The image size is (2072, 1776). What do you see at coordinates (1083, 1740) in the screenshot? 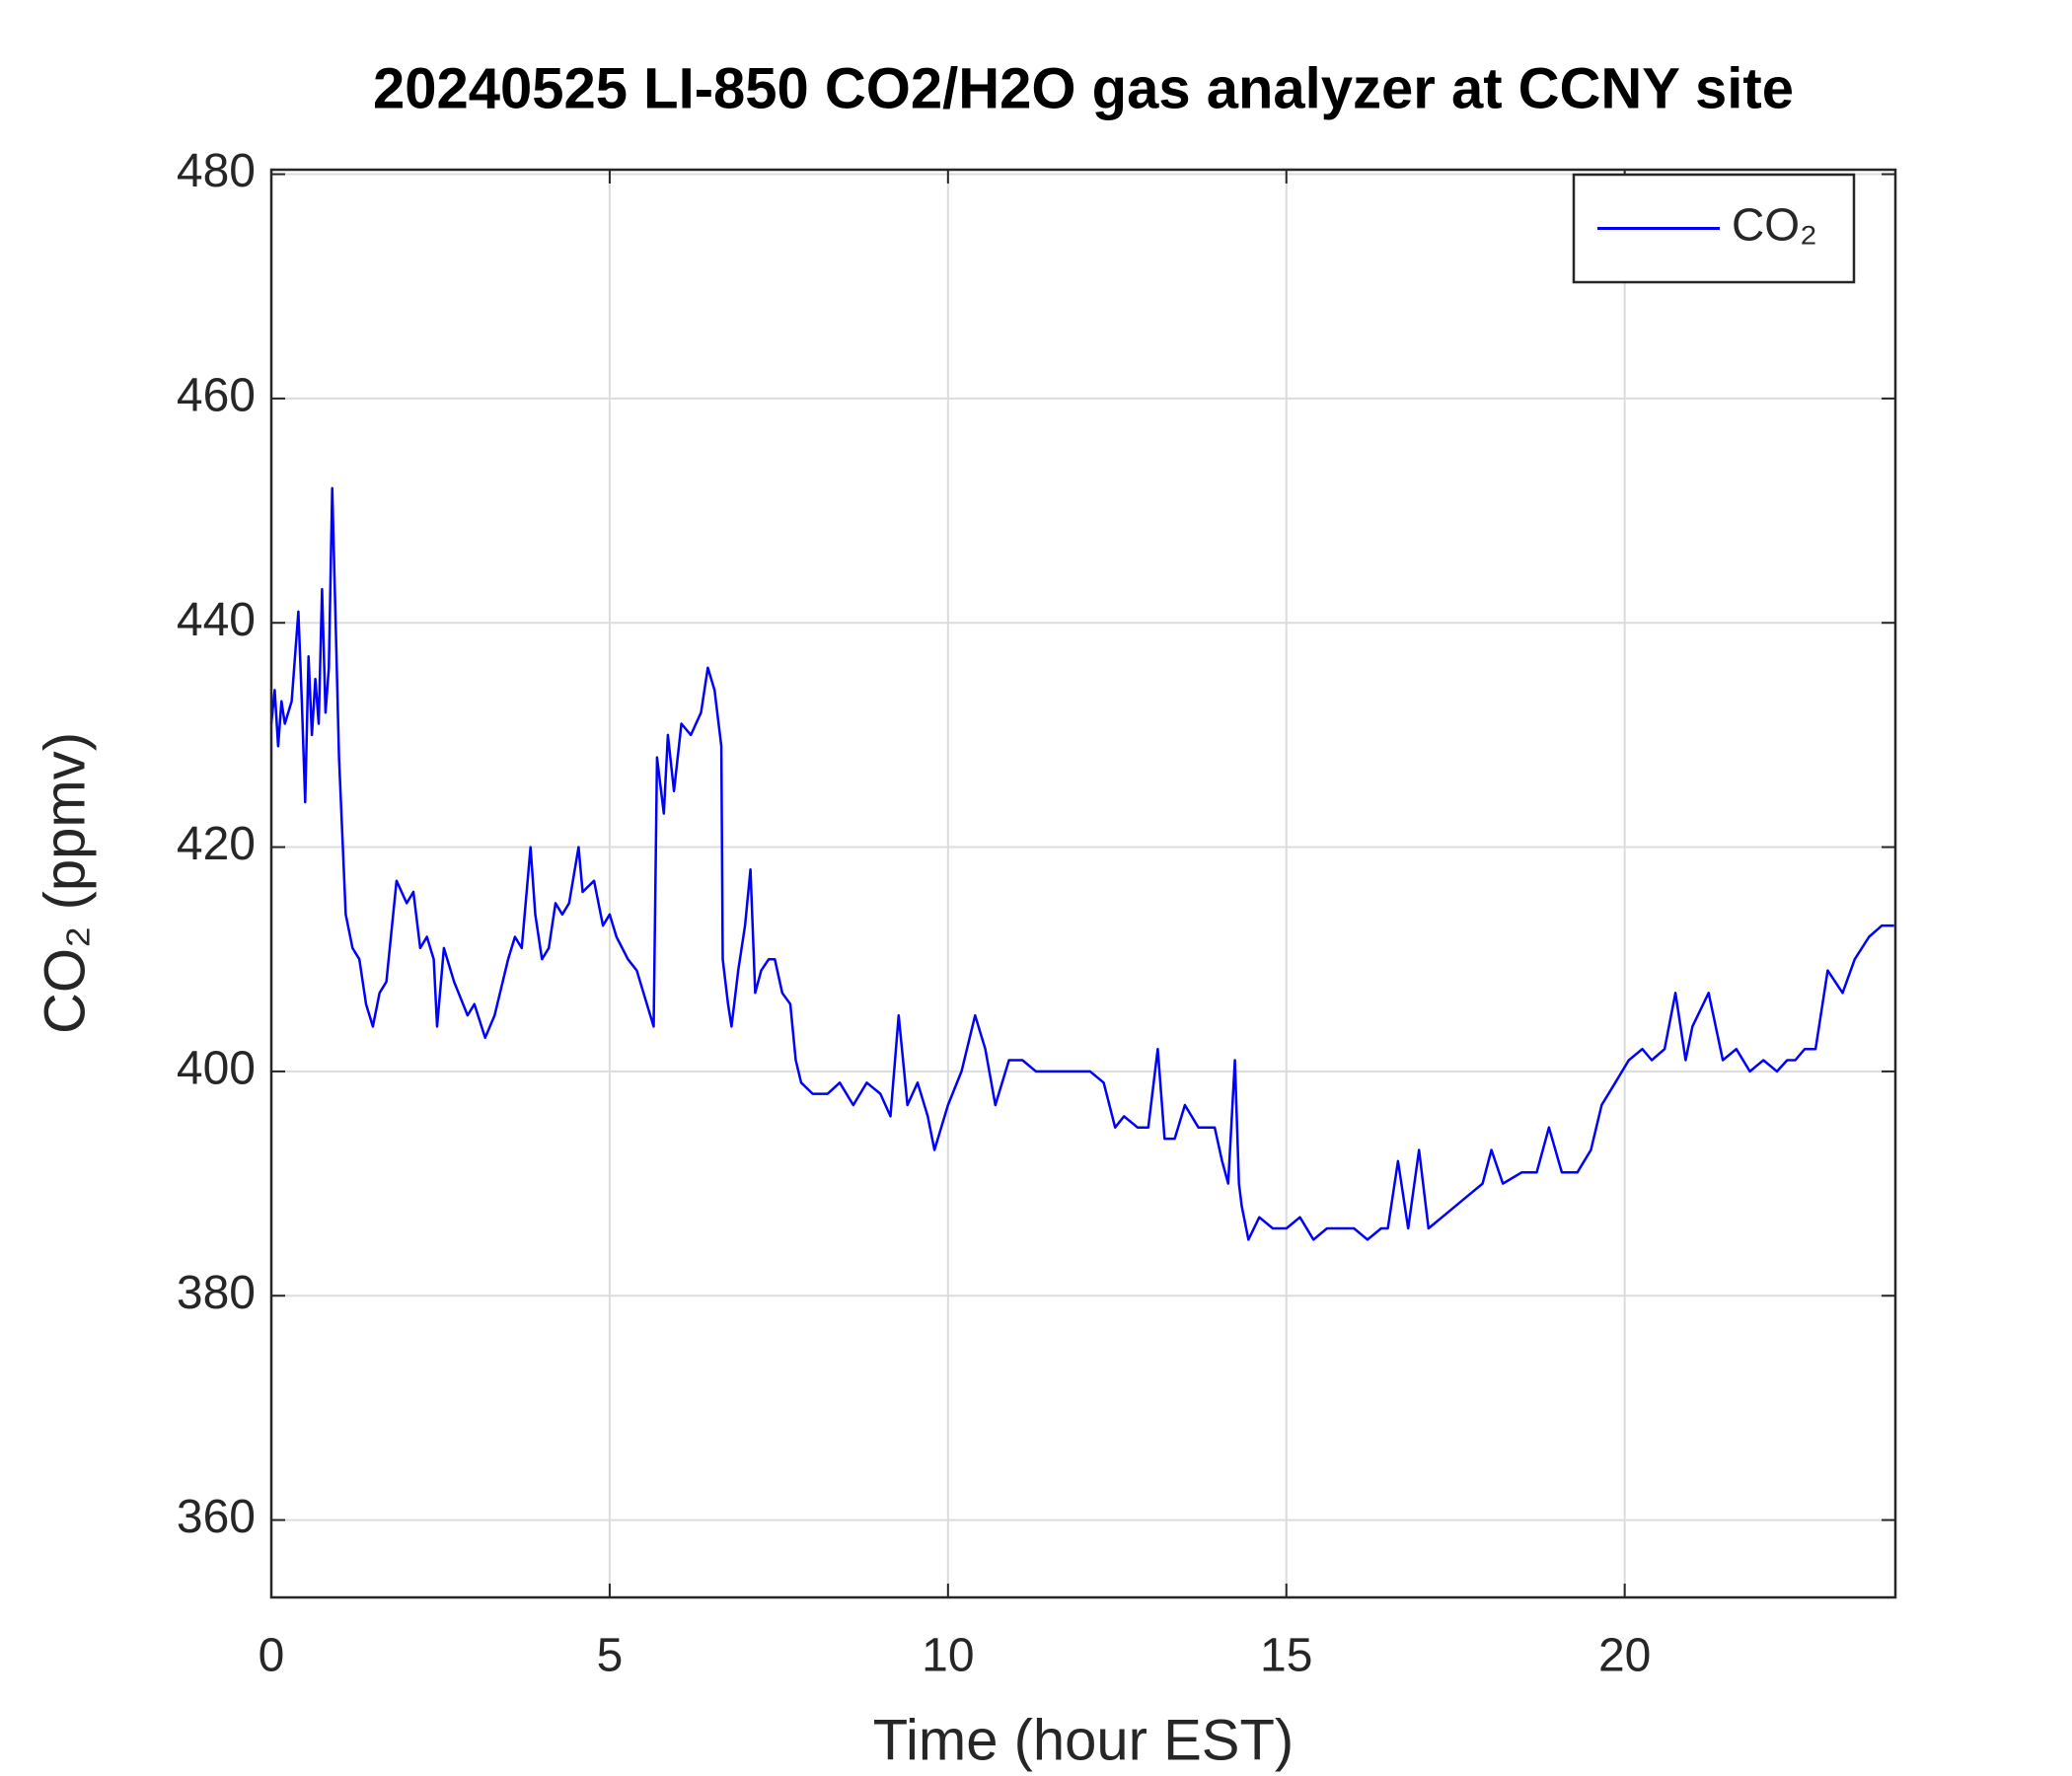
I see `x-axis-label: Time (hour EST)` at bounding box center [1083, 1740].